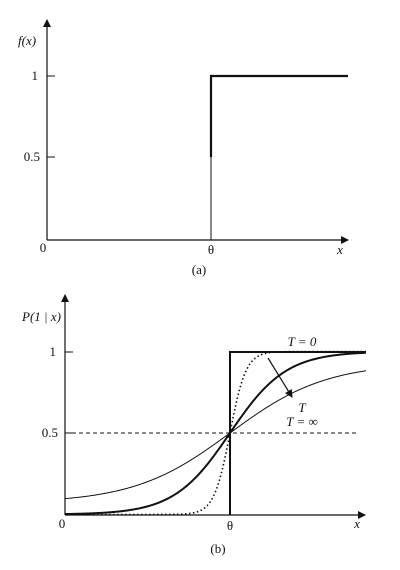 This screenshot has width=400, height=570. I want to click on annotation: T = ∞, so click(302, 421).